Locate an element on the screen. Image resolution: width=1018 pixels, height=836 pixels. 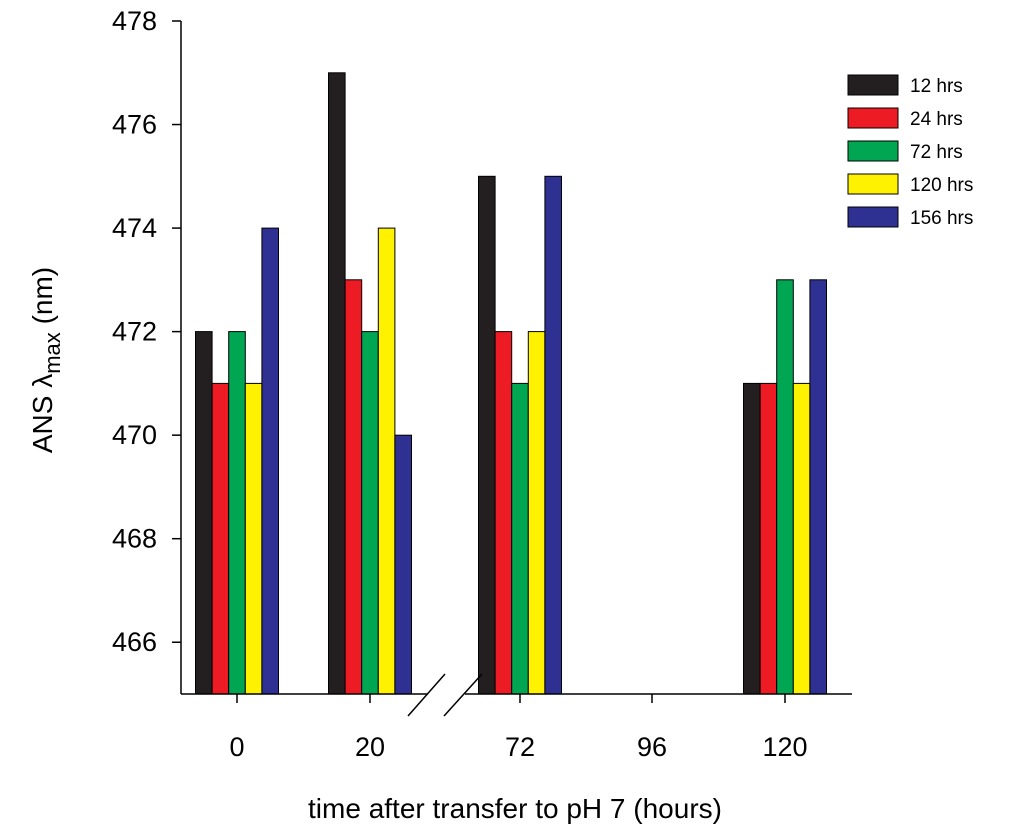
y-axis-title: ANS λmax (nm) is located at coordinates (46, 360).